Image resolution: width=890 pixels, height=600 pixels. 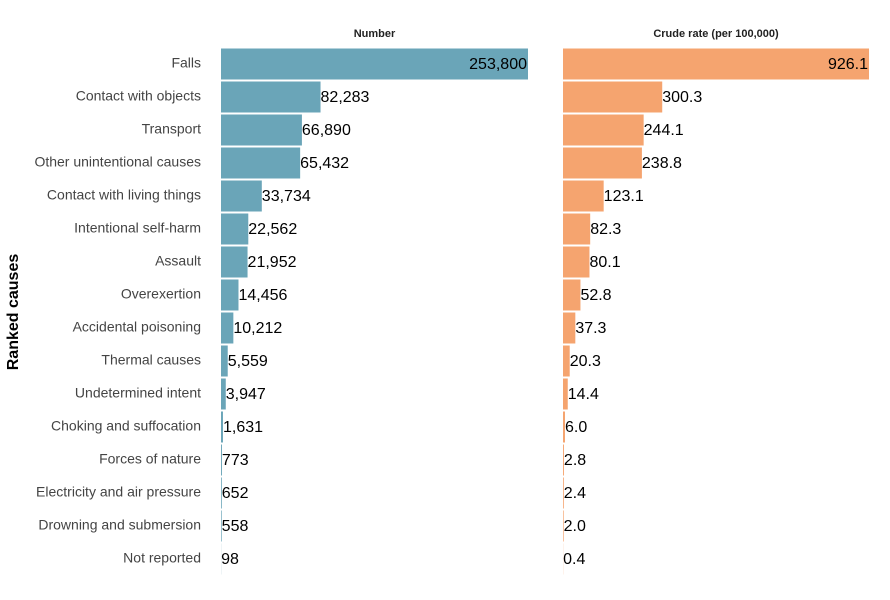 What do you see at coordinates (138, 393) in the screenshot?
I see `category-label: Undetermined intent` at bounding box center [138, 393].